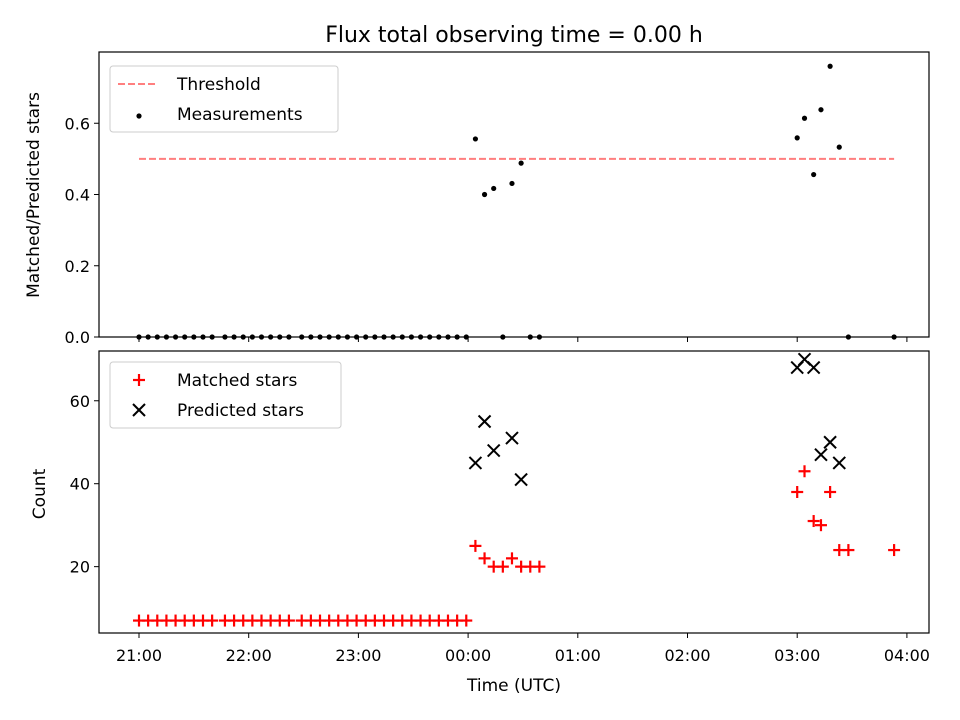 The image size is (960, 720). What do you see at coordinates (77, 195) in the screenshot?
I see `y-tick-label: 0.4` at bounding box center [77, 195].